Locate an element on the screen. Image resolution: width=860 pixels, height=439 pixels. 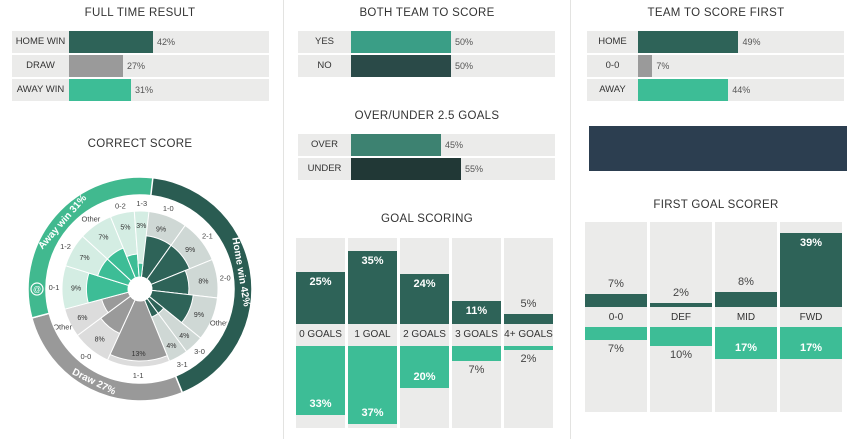
first_team-row: HOME 49% is located at coordinates (715, 42).